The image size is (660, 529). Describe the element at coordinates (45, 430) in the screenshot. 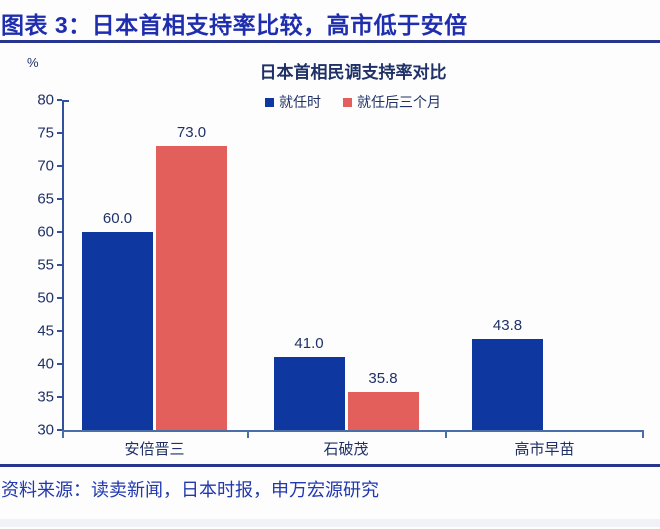

I see `y-tick-label: 30` at that location.